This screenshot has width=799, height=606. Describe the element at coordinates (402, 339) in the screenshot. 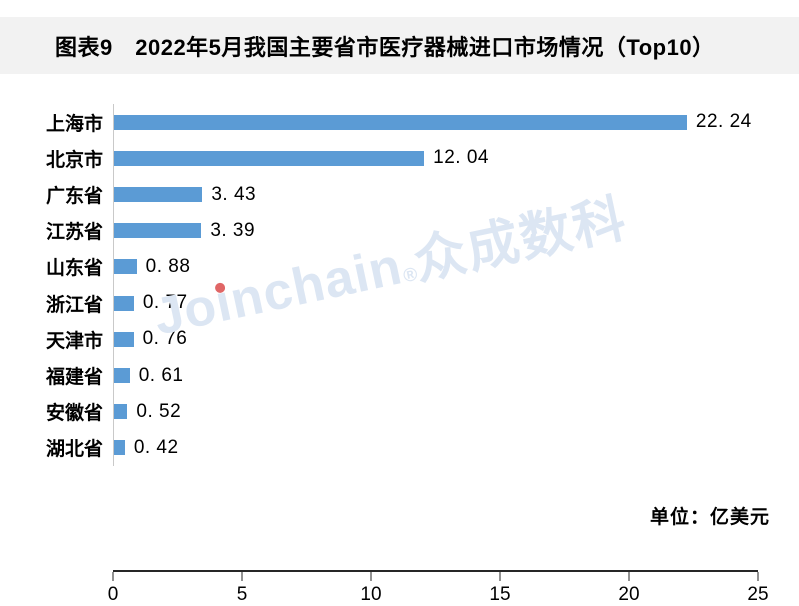

I see `chart-row: 天津市 0. 76` at that location.